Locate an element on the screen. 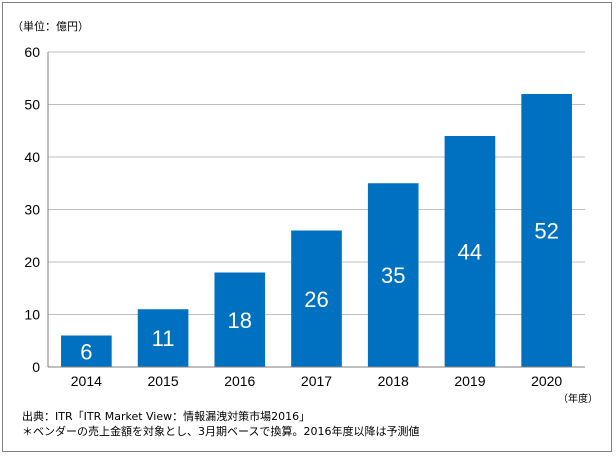 The width and height of the screenshot is (616, 456). bar-value-label: 26 is located at coordinates (316, 299).